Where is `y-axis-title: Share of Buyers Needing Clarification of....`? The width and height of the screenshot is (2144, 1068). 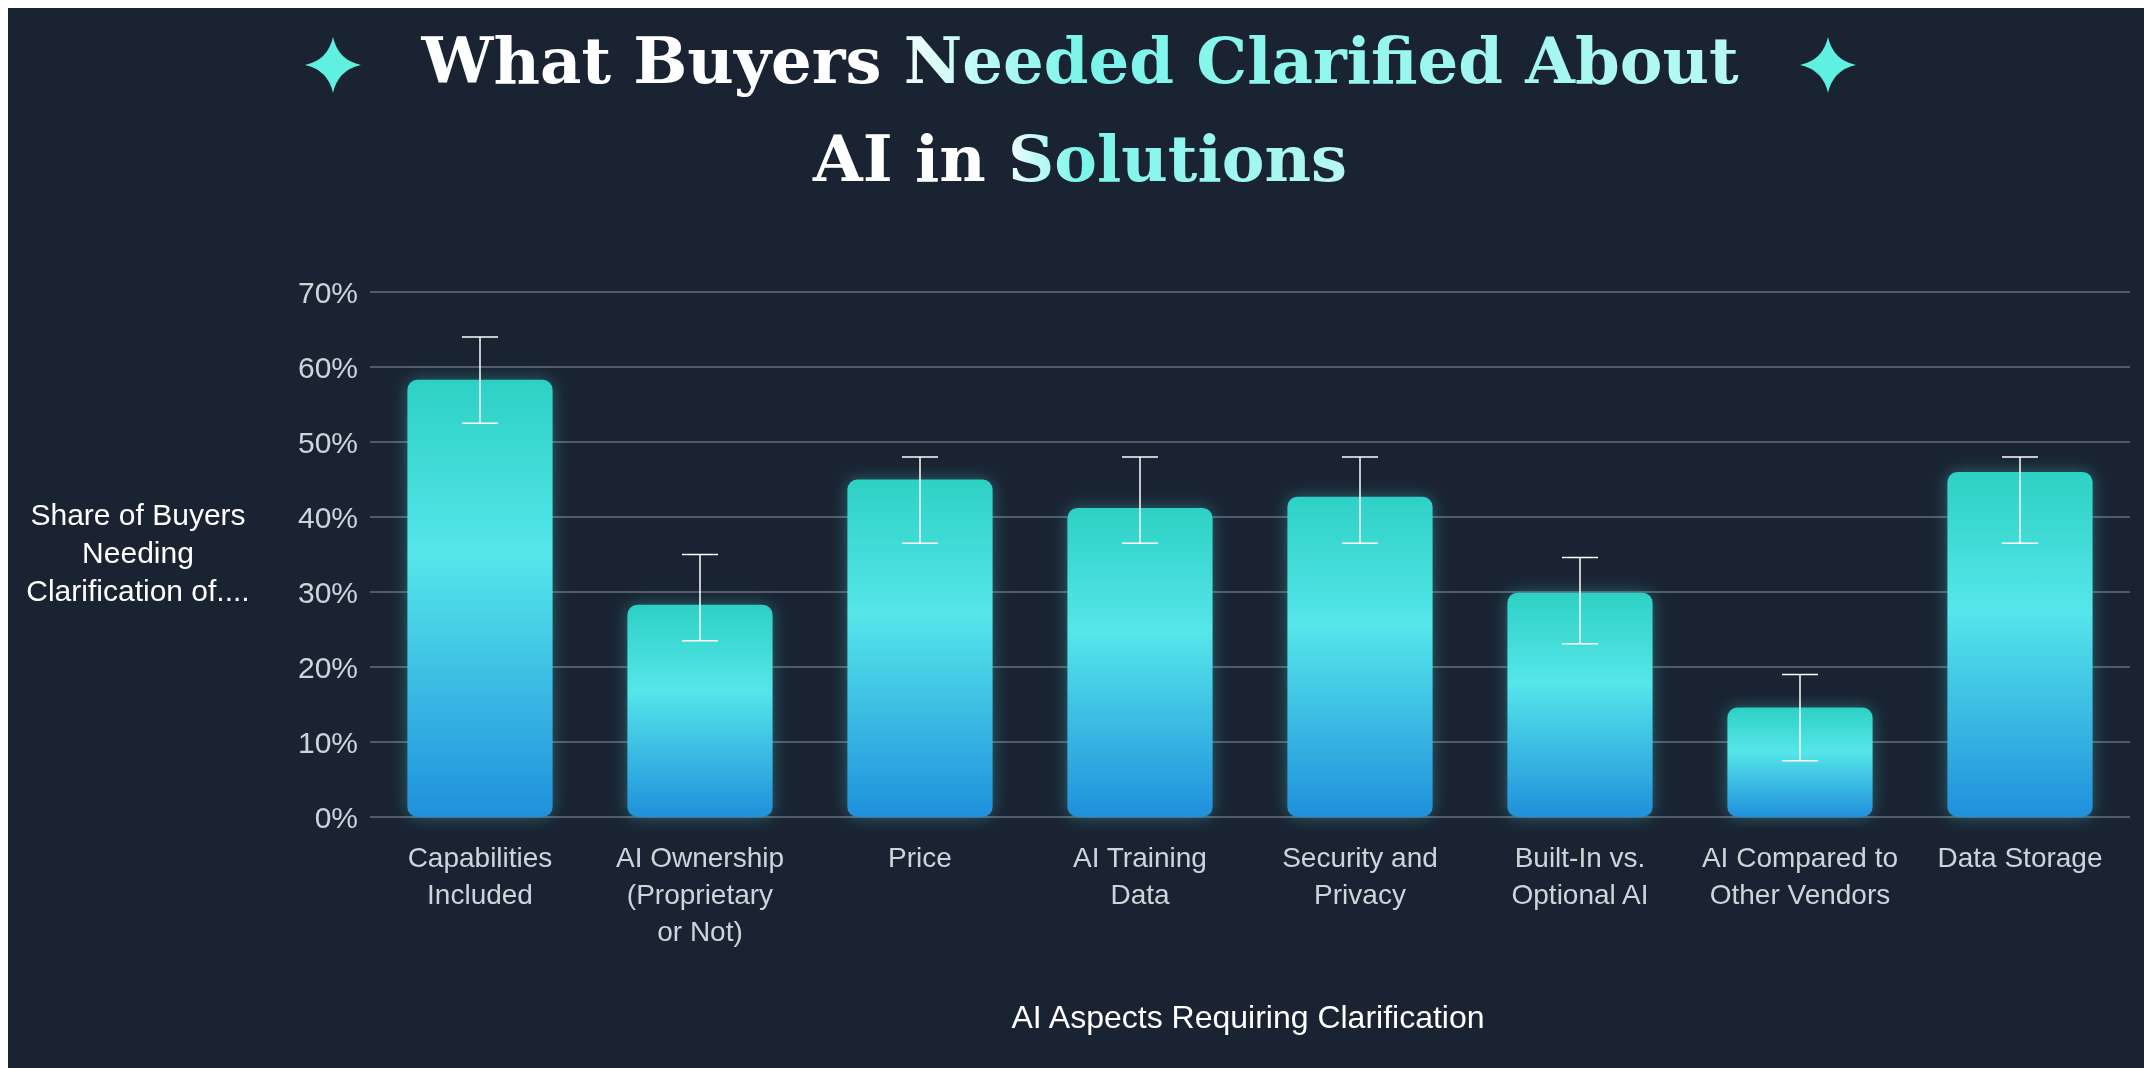 y-axis-title: Share of Buyers Needing Clarification of.... is located at coordinates (138, 552).